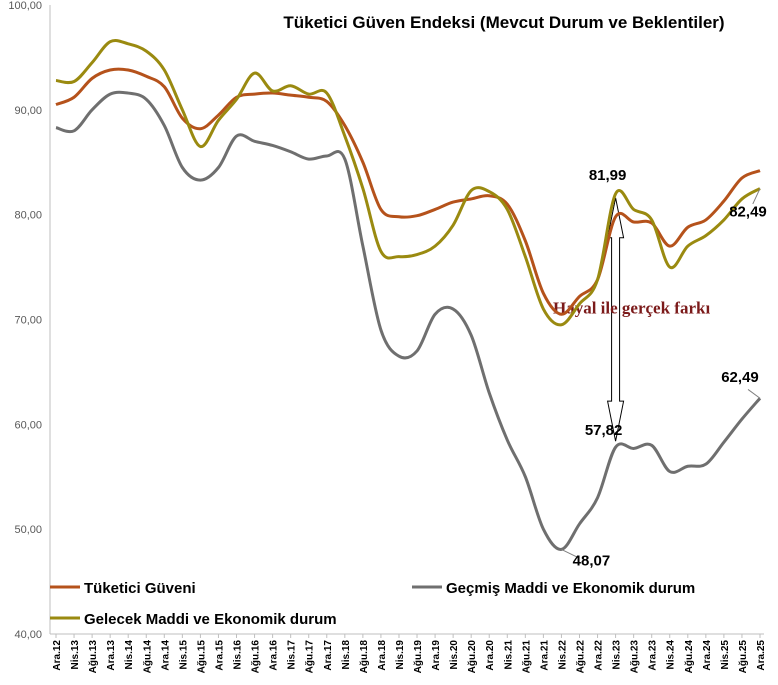 The image size is (778, 685). I want to click on y-tick-label: 90,00, so click(28, 111).